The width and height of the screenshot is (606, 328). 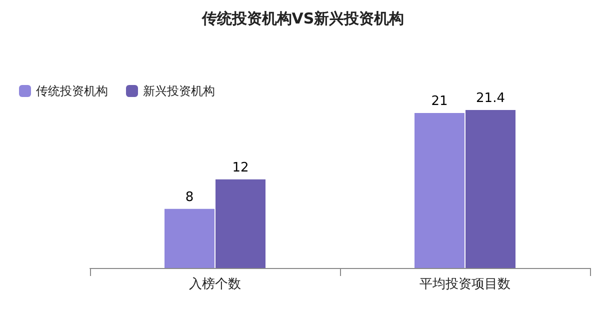 I want to click on data-label: 12, so click(x=240, y=168).